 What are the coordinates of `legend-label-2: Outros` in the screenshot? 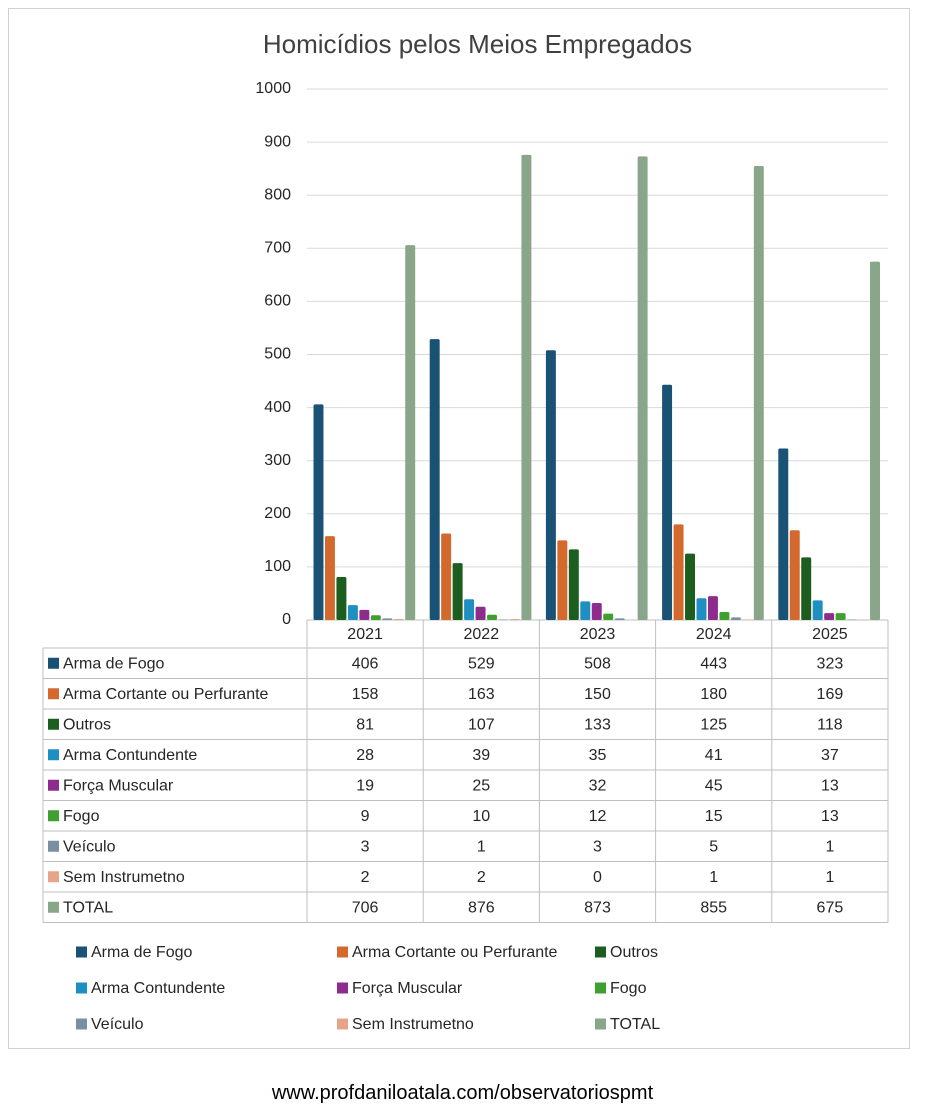 It's located at (634, 952).